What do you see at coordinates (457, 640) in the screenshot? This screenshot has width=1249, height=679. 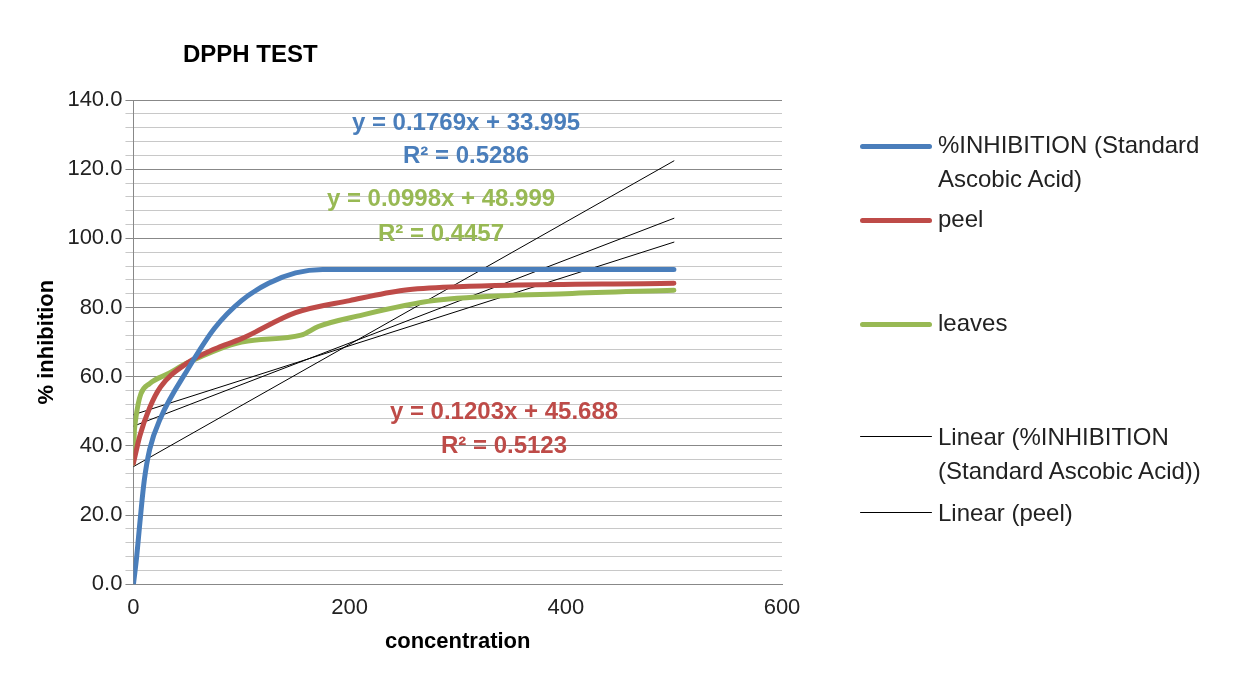 I see `x-axis-title: concentration` at bounding box center [457, 640].